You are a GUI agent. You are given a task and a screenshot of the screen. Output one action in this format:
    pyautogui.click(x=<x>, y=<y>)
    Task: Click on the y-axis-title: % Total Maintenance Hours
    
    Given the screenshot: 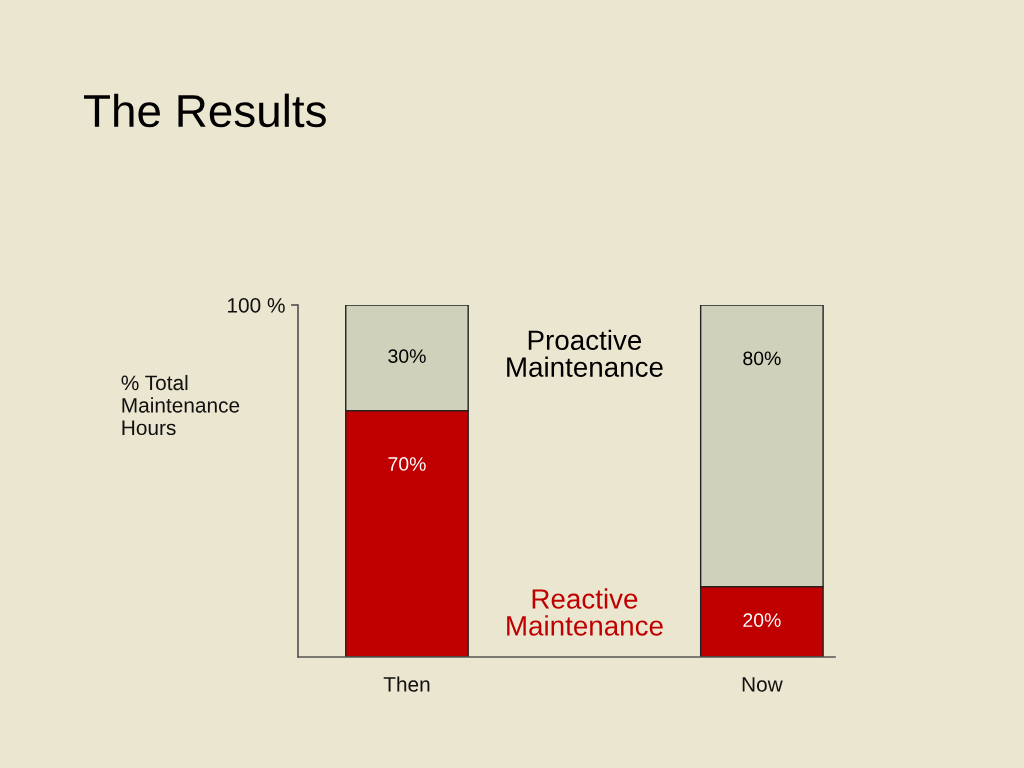 What is the action you would take?
    pyautogui.click(x=180, y=405)
    